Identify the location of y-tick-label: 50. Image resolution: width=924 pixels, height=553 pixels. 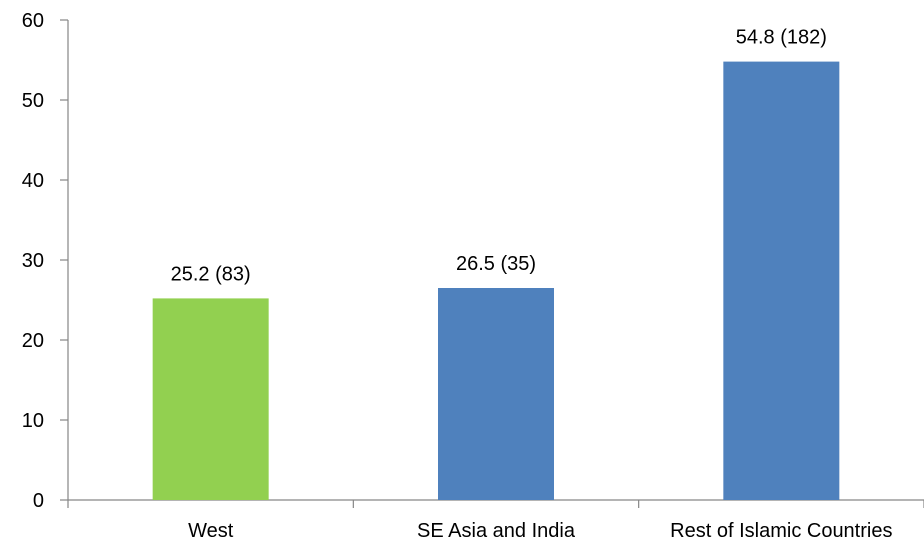
(33, 101).